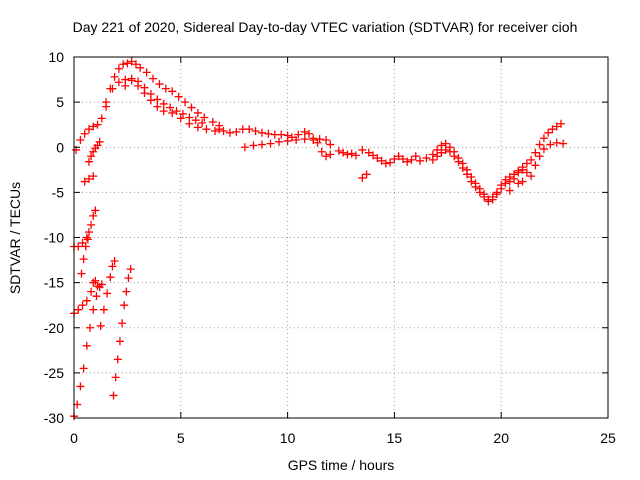 The image size is (640, 480). Describe the element at coordinates (341, 465) in the screenshot. I see `x-axis-label: GPS time / hours` at that location.